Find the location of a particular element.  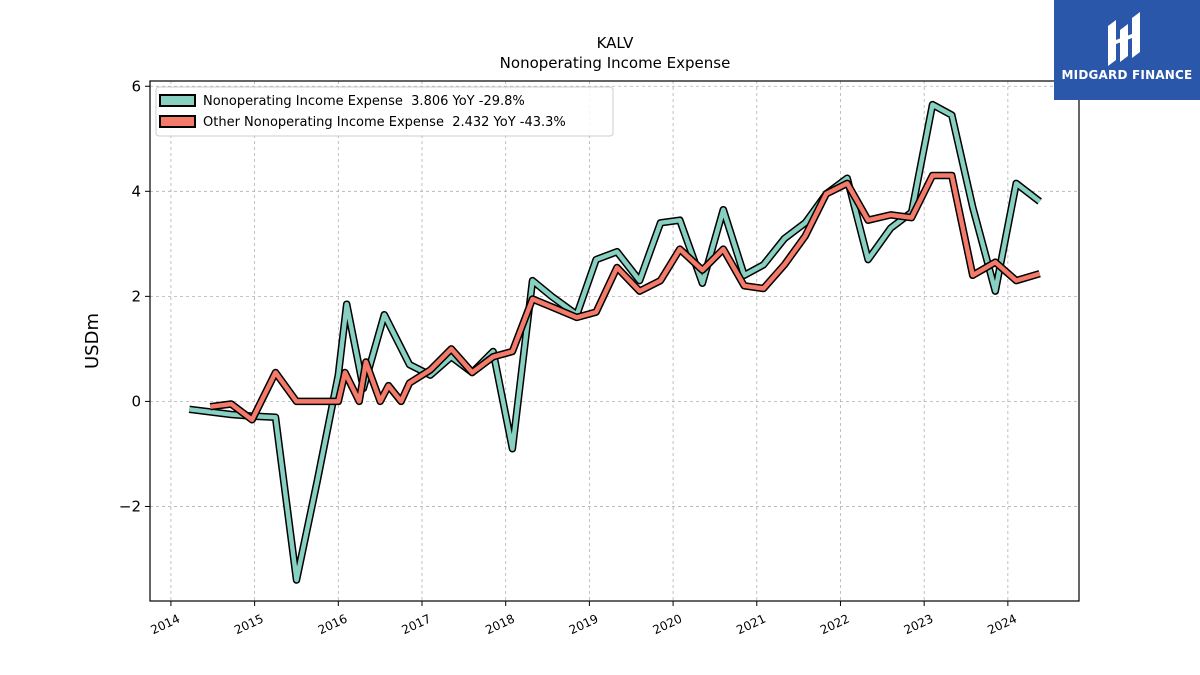

y-tick-label: 2 is located at coordinates (136, 296).